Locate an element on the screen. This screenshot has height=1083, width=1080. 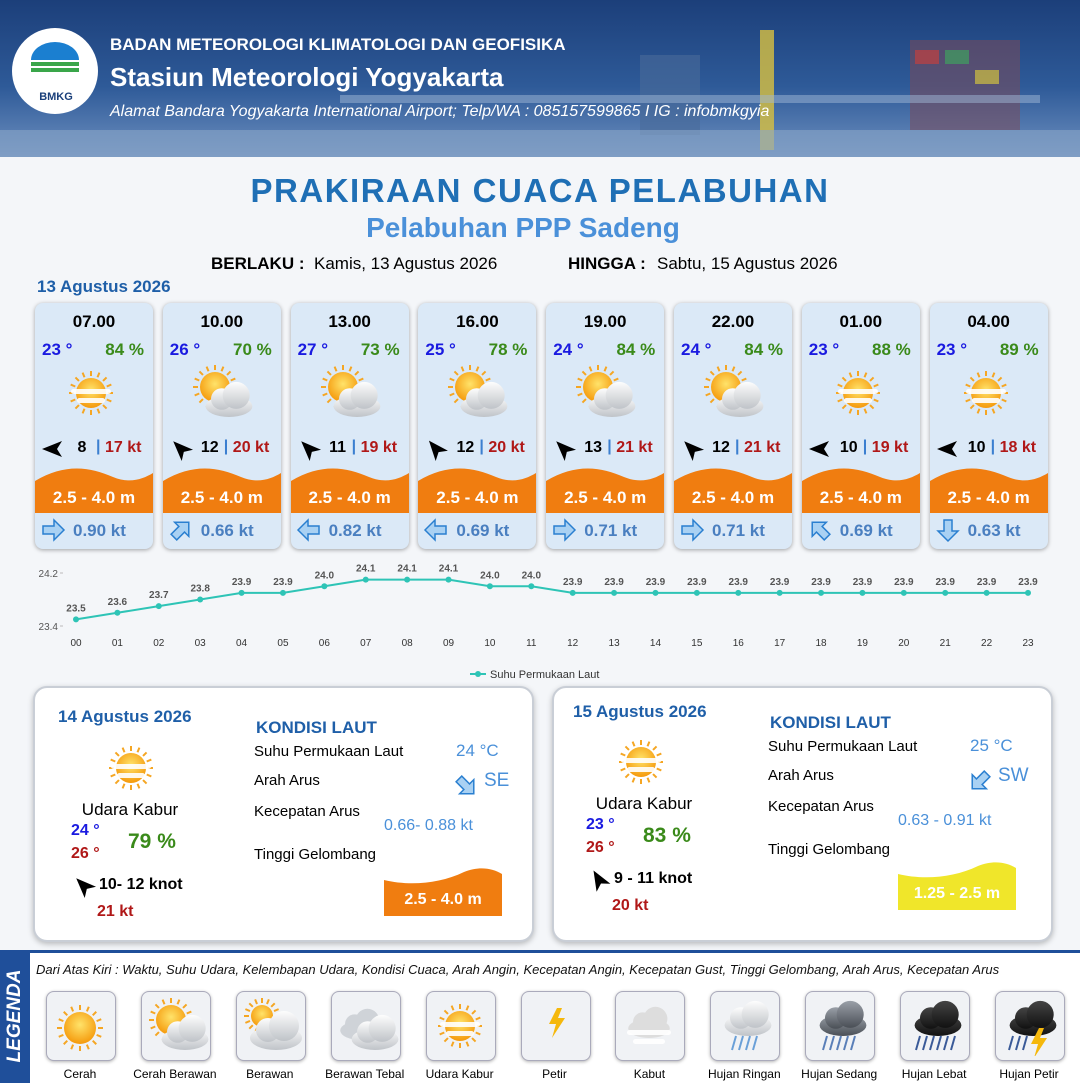
legend-entry: Suhu Permukaan Laut is located at coordinates (544, 675).